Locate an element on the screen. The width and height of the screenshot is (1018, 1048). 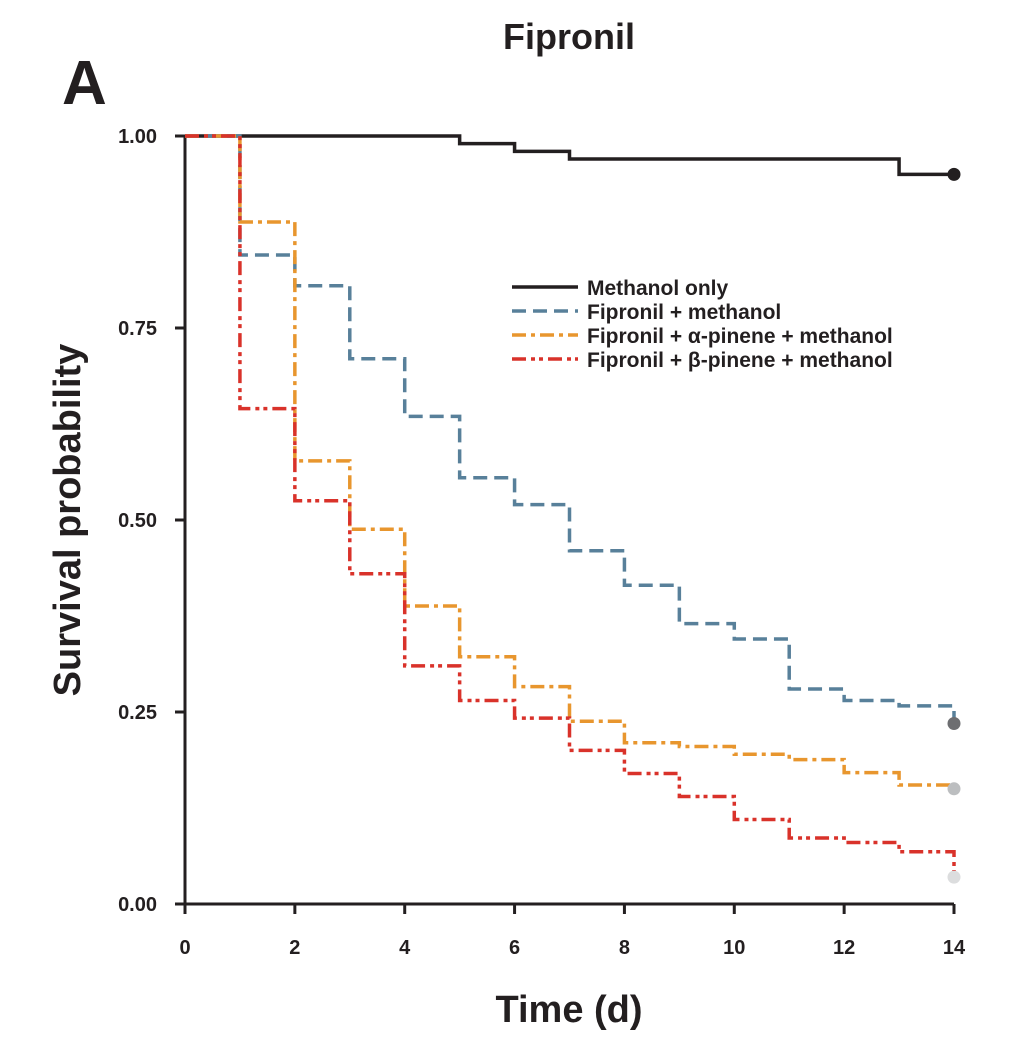
y-tick-label: 0.75 is located at coordinates (137, 329).